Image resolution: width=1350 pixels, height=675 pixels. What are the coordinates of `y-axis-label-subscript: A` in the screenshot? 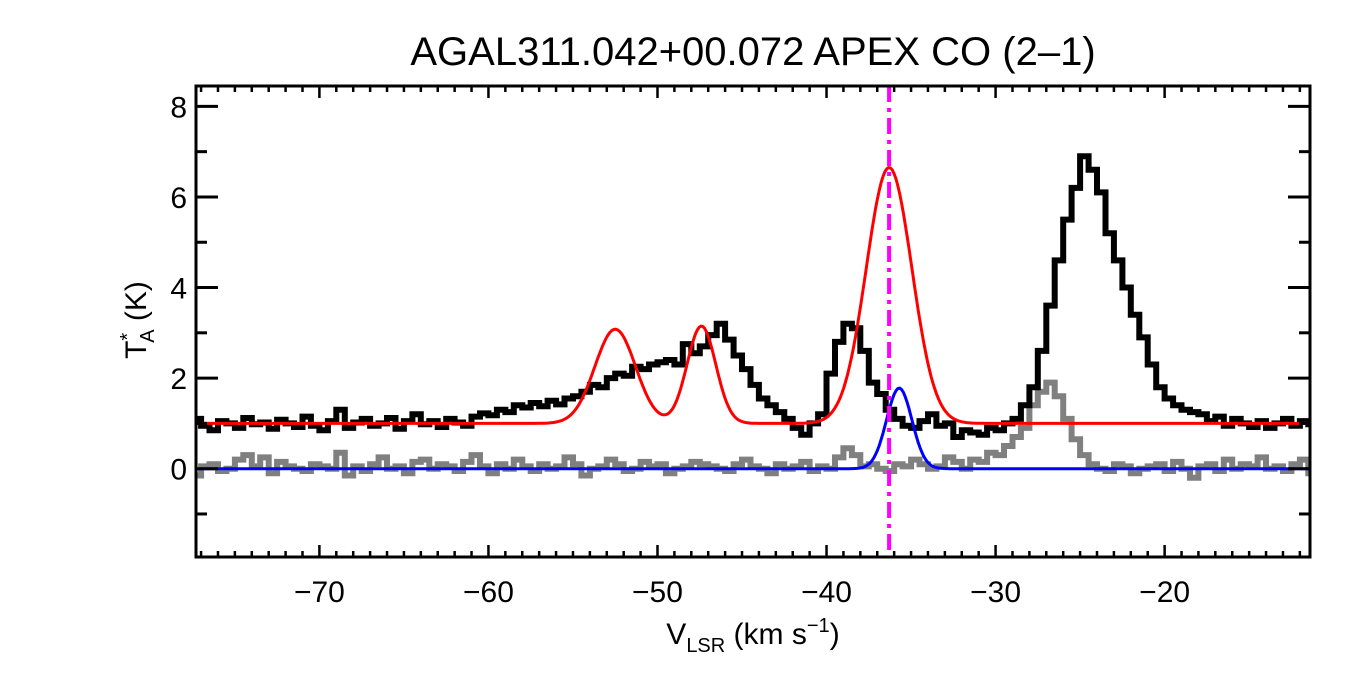 It's located at (148, 336).